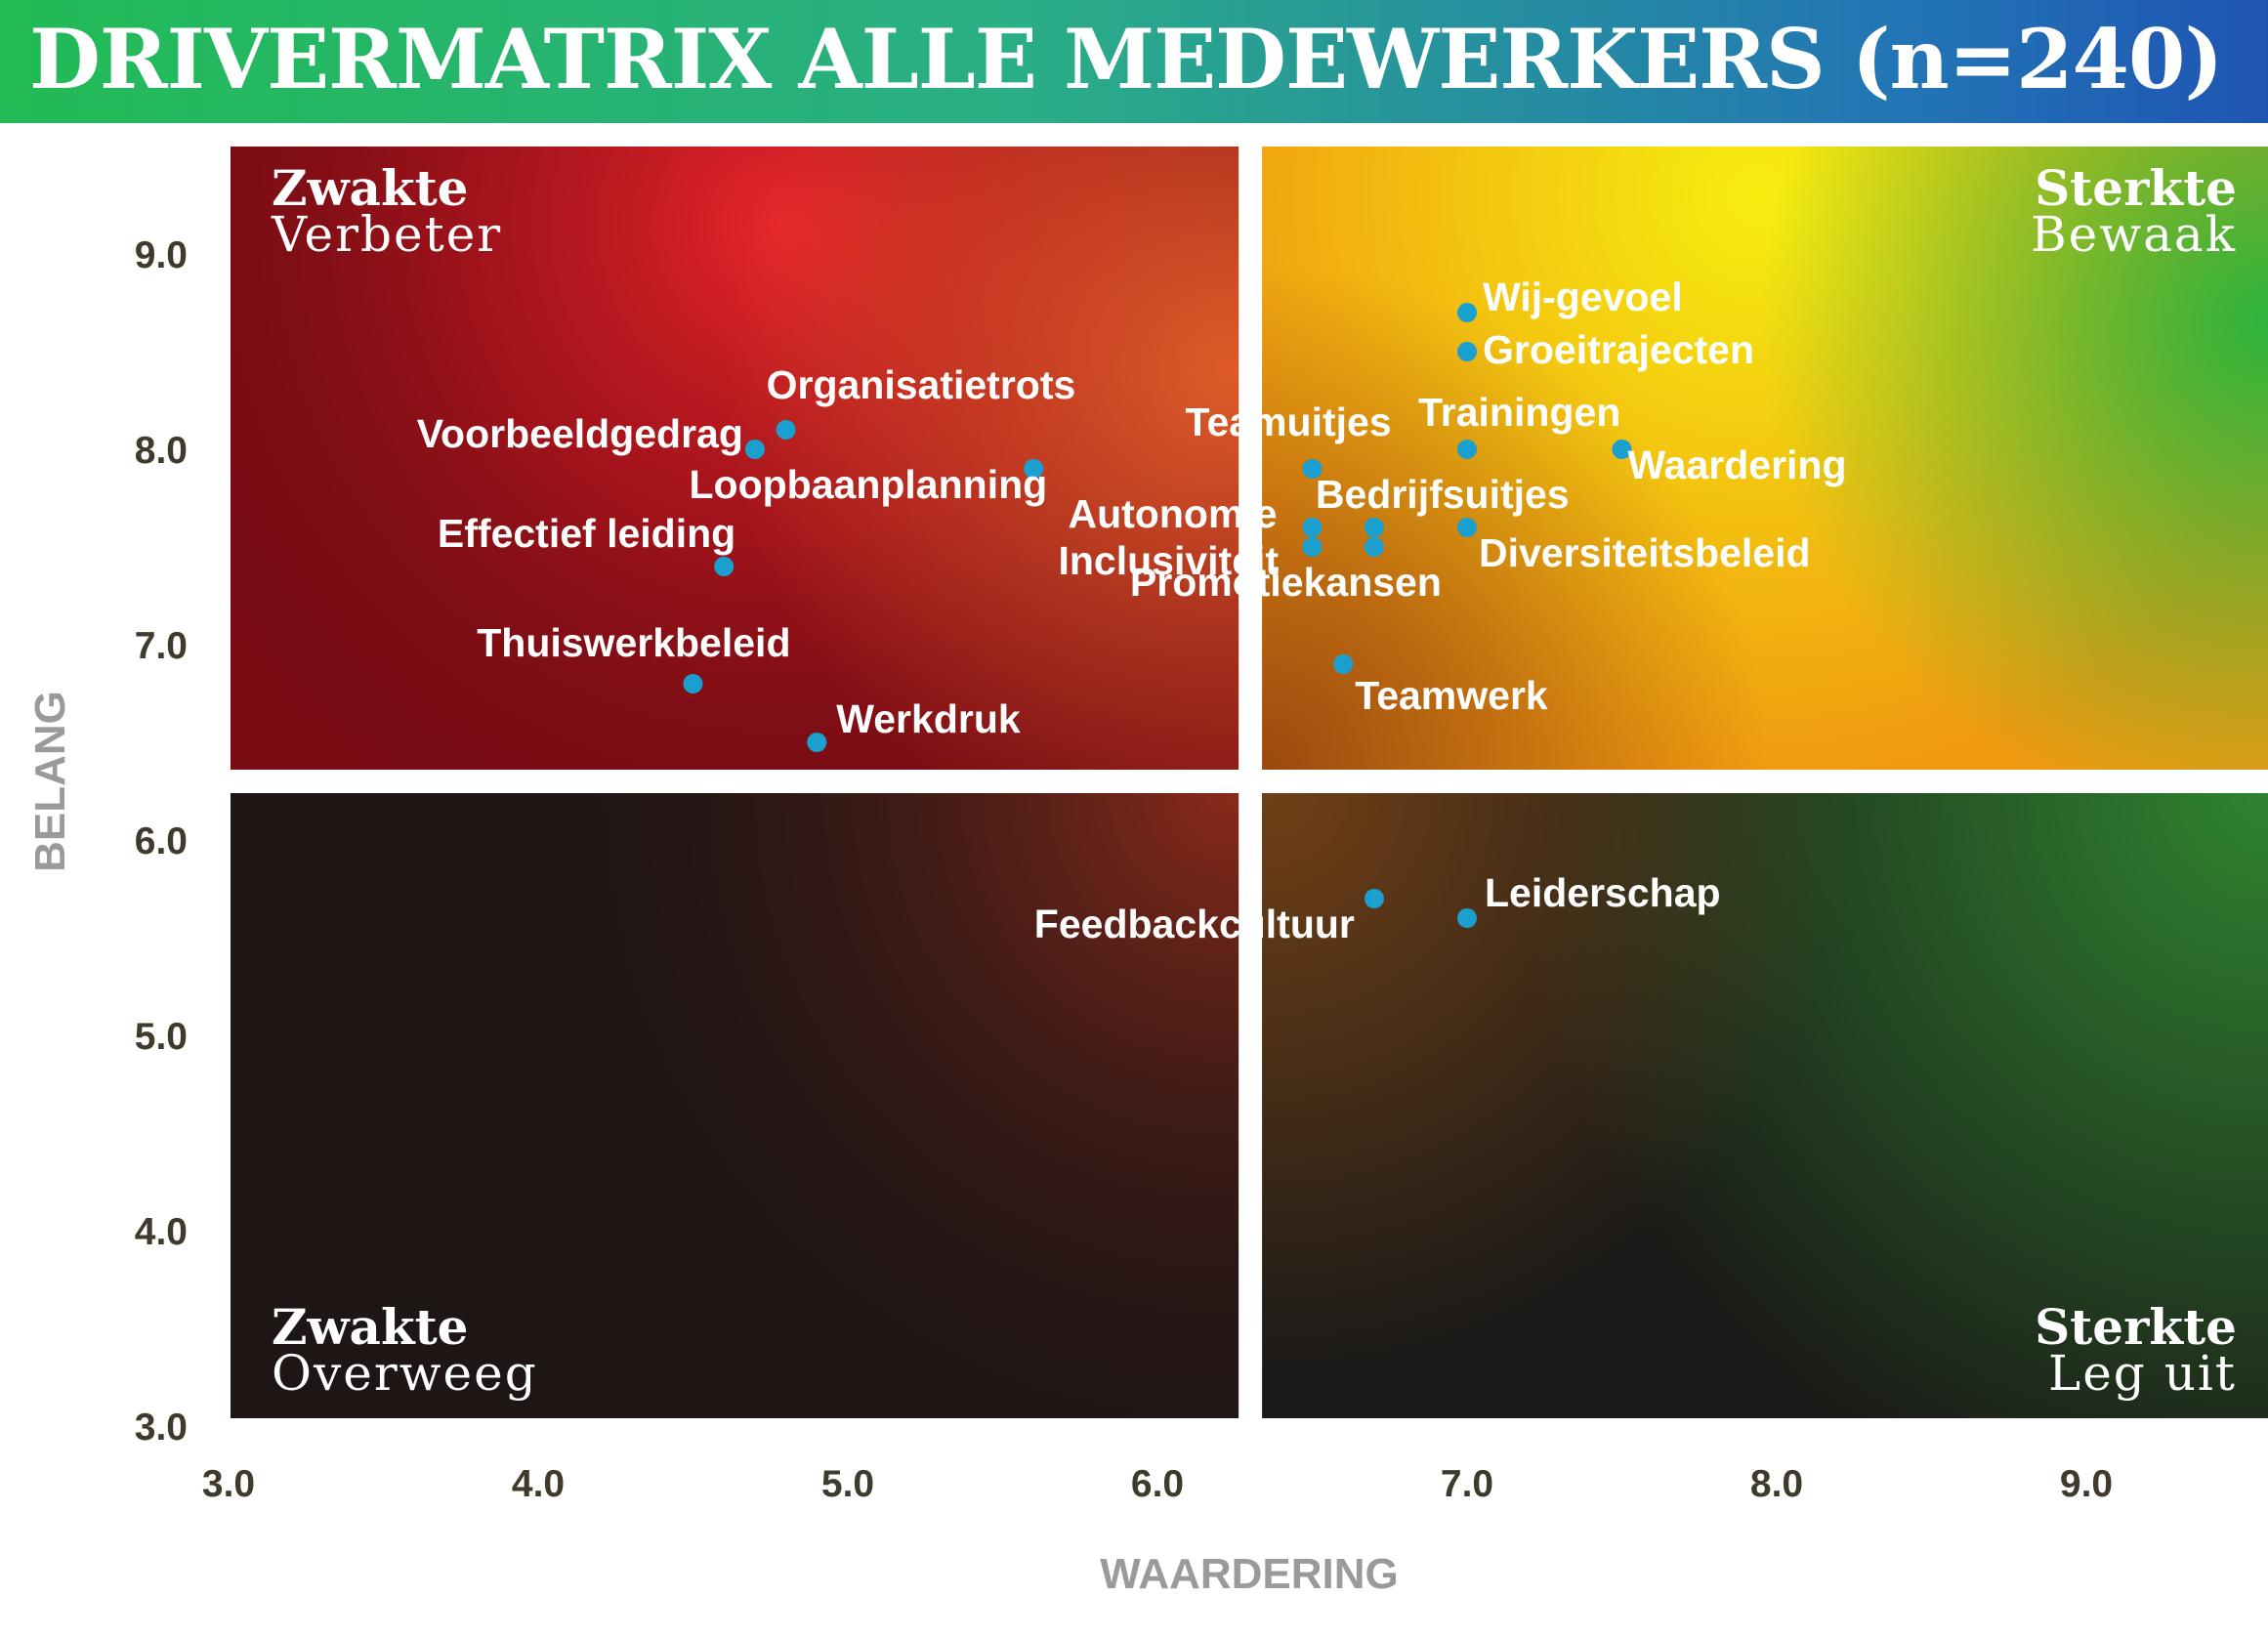 This screenshot has height=1638, width=2268. What do you see at coordinates (161, 255) in the screenshot?
I see `y-tick-label: 9.0` at bounding box center [161, 255].